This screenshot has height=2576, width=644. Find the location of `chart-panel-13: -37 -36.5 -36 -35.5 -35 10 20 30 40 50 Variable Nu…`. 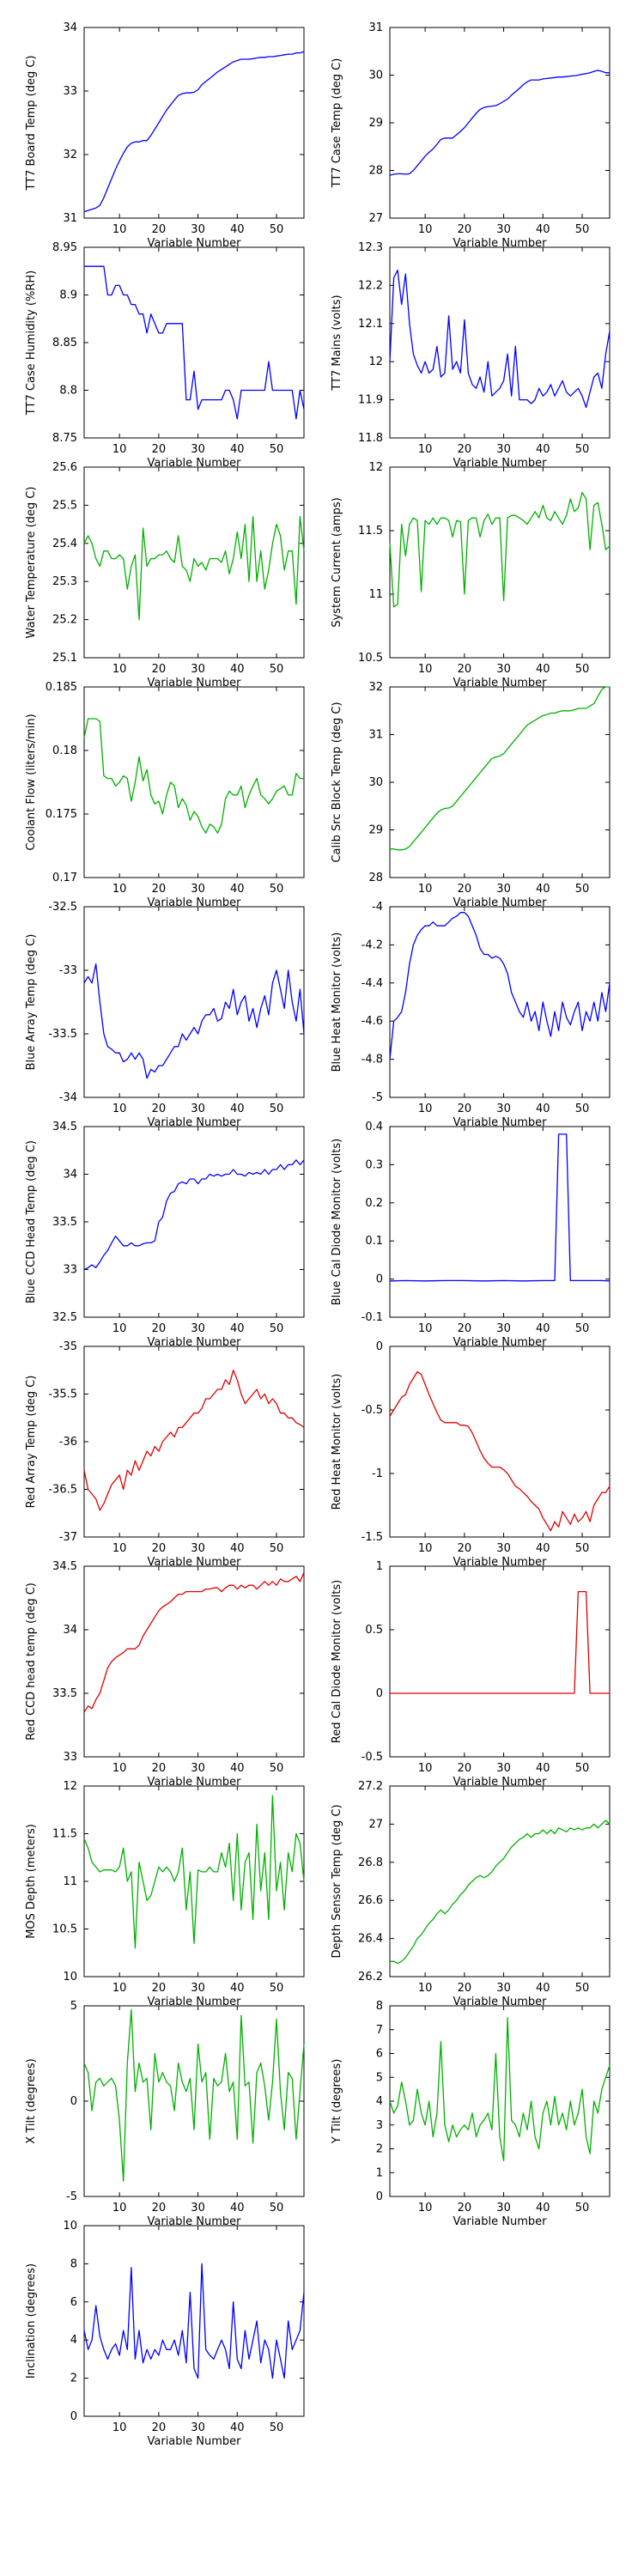

chart-panel-13: -37 -36.5 -36 -35.5 -35 10 20 30 40 50 Variable Nu… is located at coordinates (165, 1455).